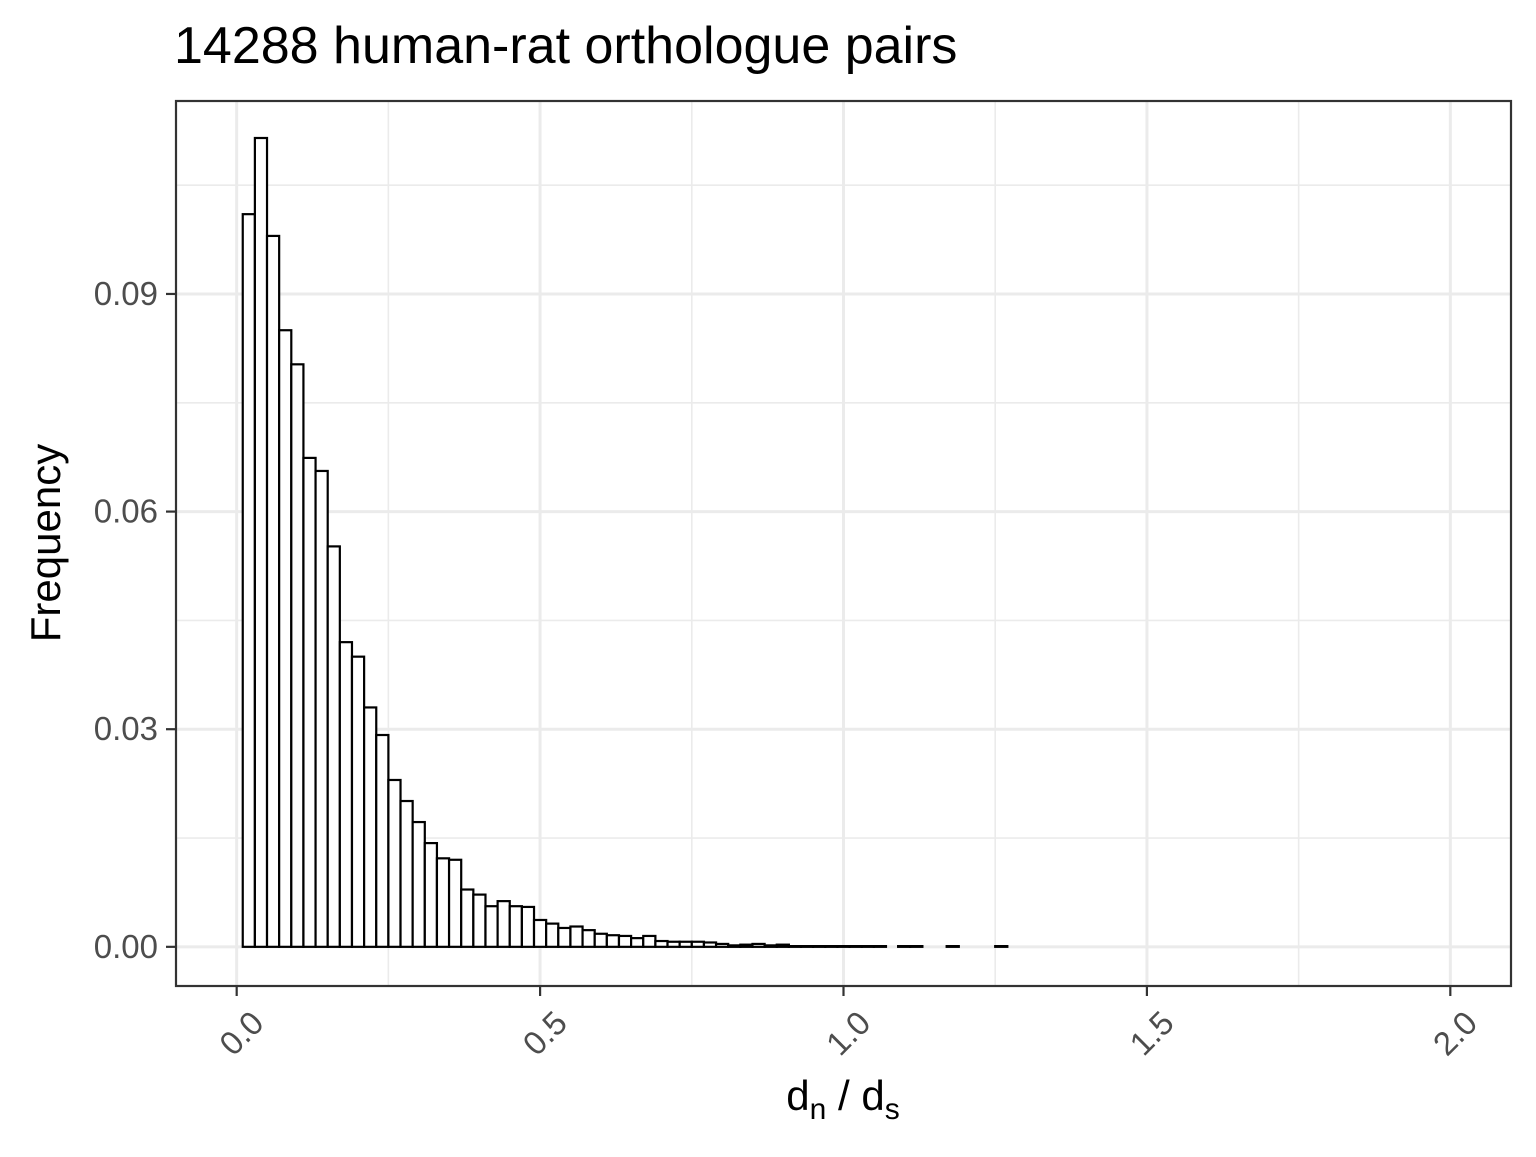  Describe the element at coordinates (45, 543) in the screenshot. I see `y-axis-title: Frequency` at that location.